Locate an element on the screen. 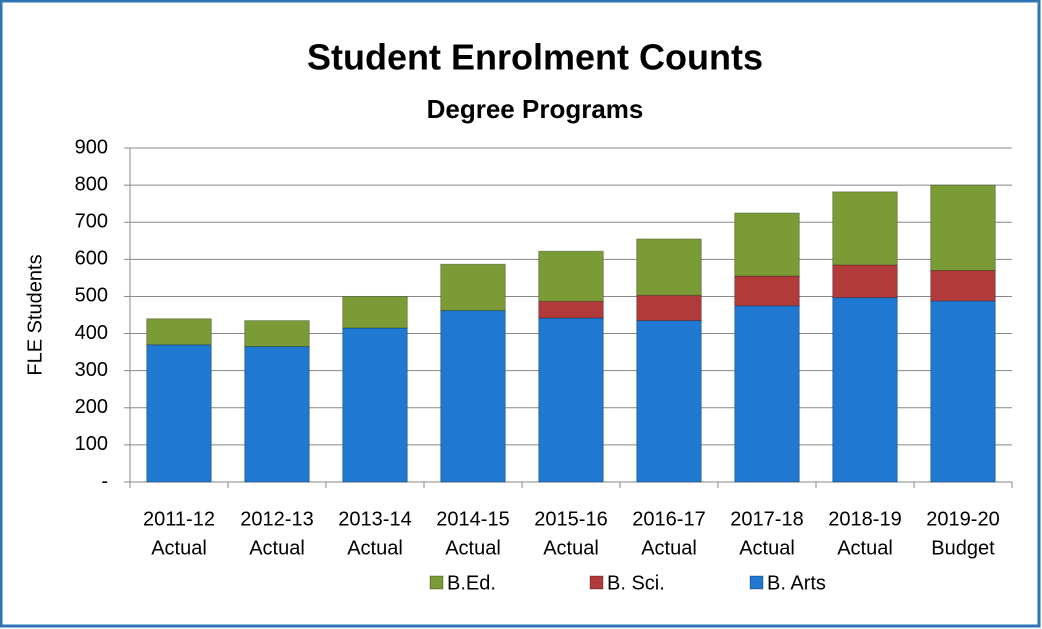  y-tick-label: 300 is located at coordinates (91, 370).